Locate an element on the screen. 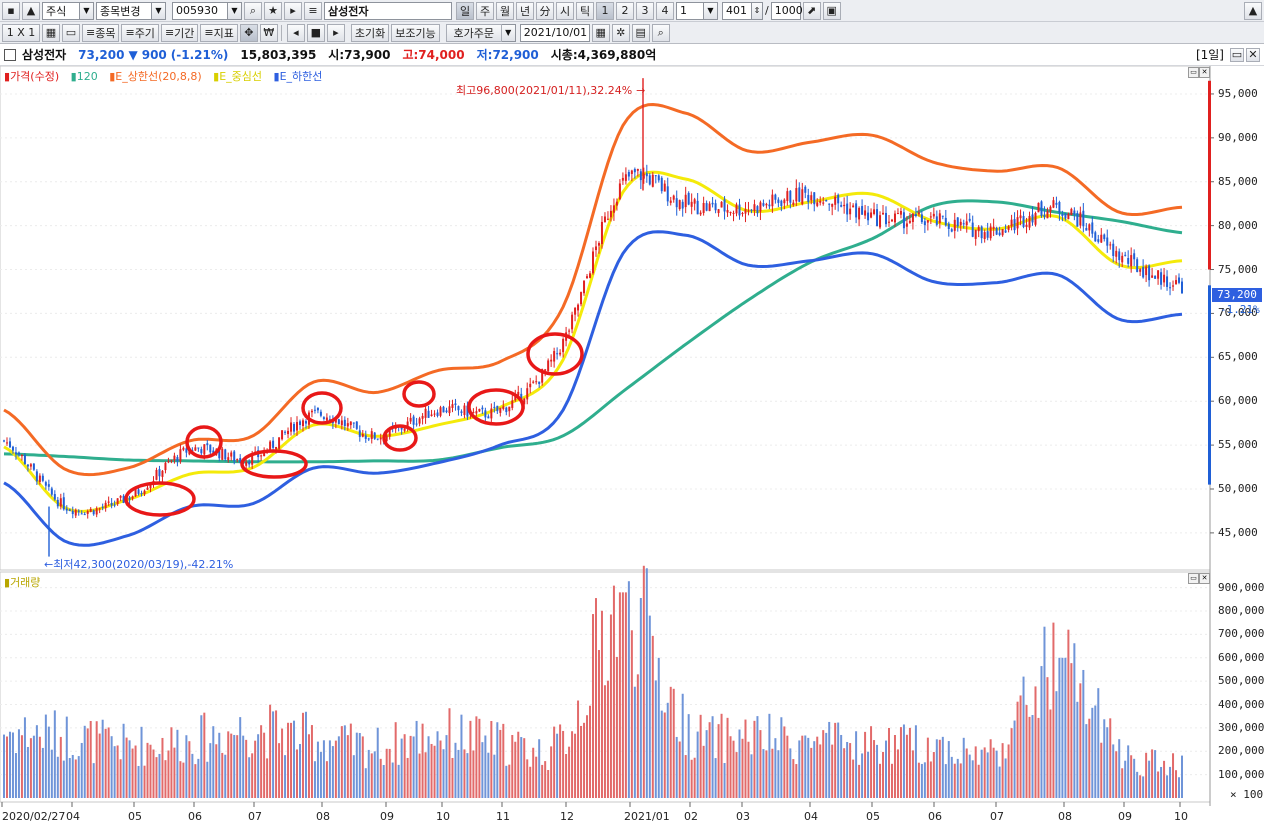  order-dropdown-arrow: ▼ is located at coordinates (508, 32).